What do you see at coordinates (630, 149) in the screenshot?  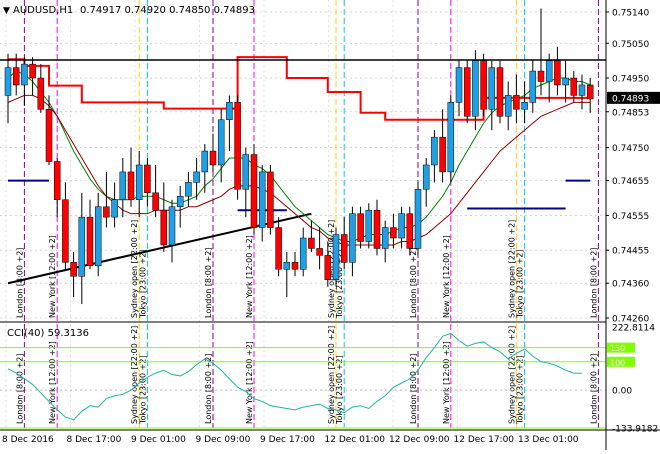 I see `price-tick-label: 0.74750` at bounding box center [630, 149].